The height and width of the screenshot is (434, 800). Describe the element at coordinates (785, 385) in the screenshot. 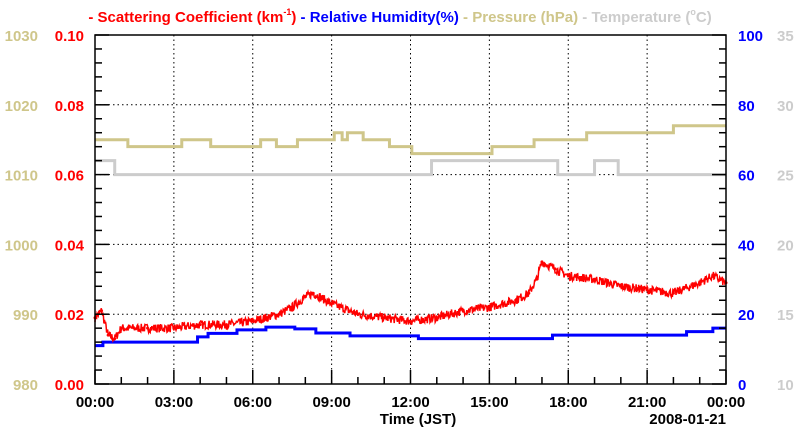

I see `temperature-tick-label: 10` at that location.